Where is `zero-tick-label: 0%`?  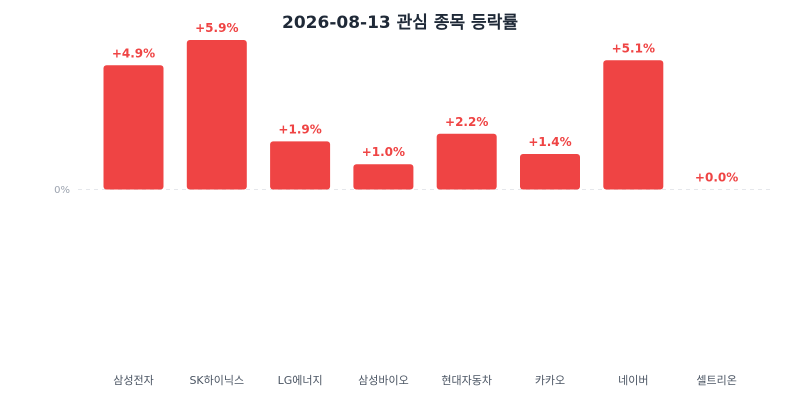
zero-tick-label: 0% is located at coordinates (62, 190).